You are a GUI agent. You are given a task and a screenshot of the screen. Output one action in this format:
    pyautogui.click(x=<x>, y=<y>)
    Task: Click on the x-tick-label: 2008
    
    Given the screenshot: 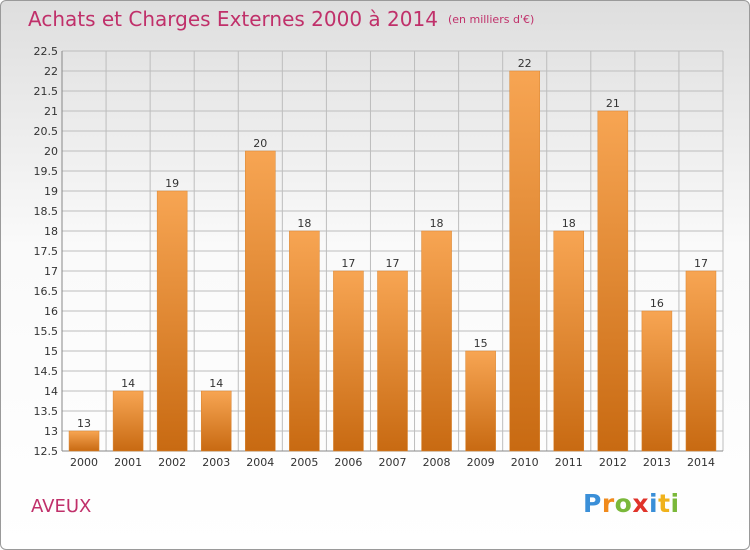 What is the action you would take?
    pyautogui.click(x=437, y=462)
    